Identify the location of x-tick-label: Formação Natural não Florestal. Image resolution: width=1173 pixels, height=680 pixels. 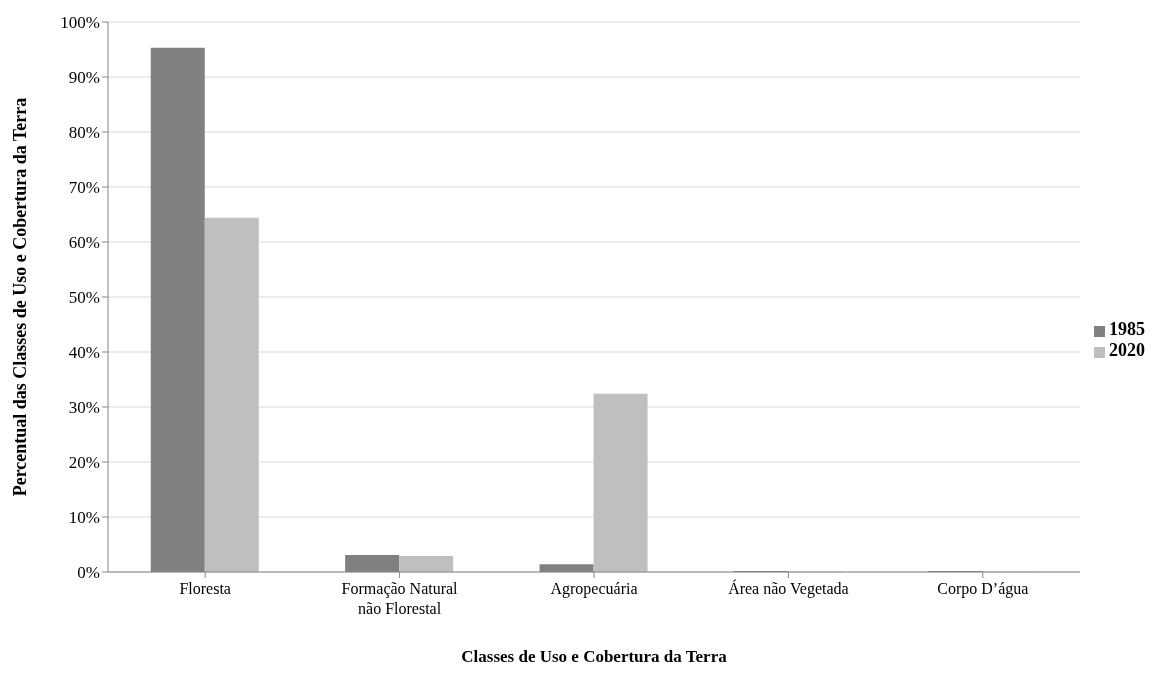
(400, 598).